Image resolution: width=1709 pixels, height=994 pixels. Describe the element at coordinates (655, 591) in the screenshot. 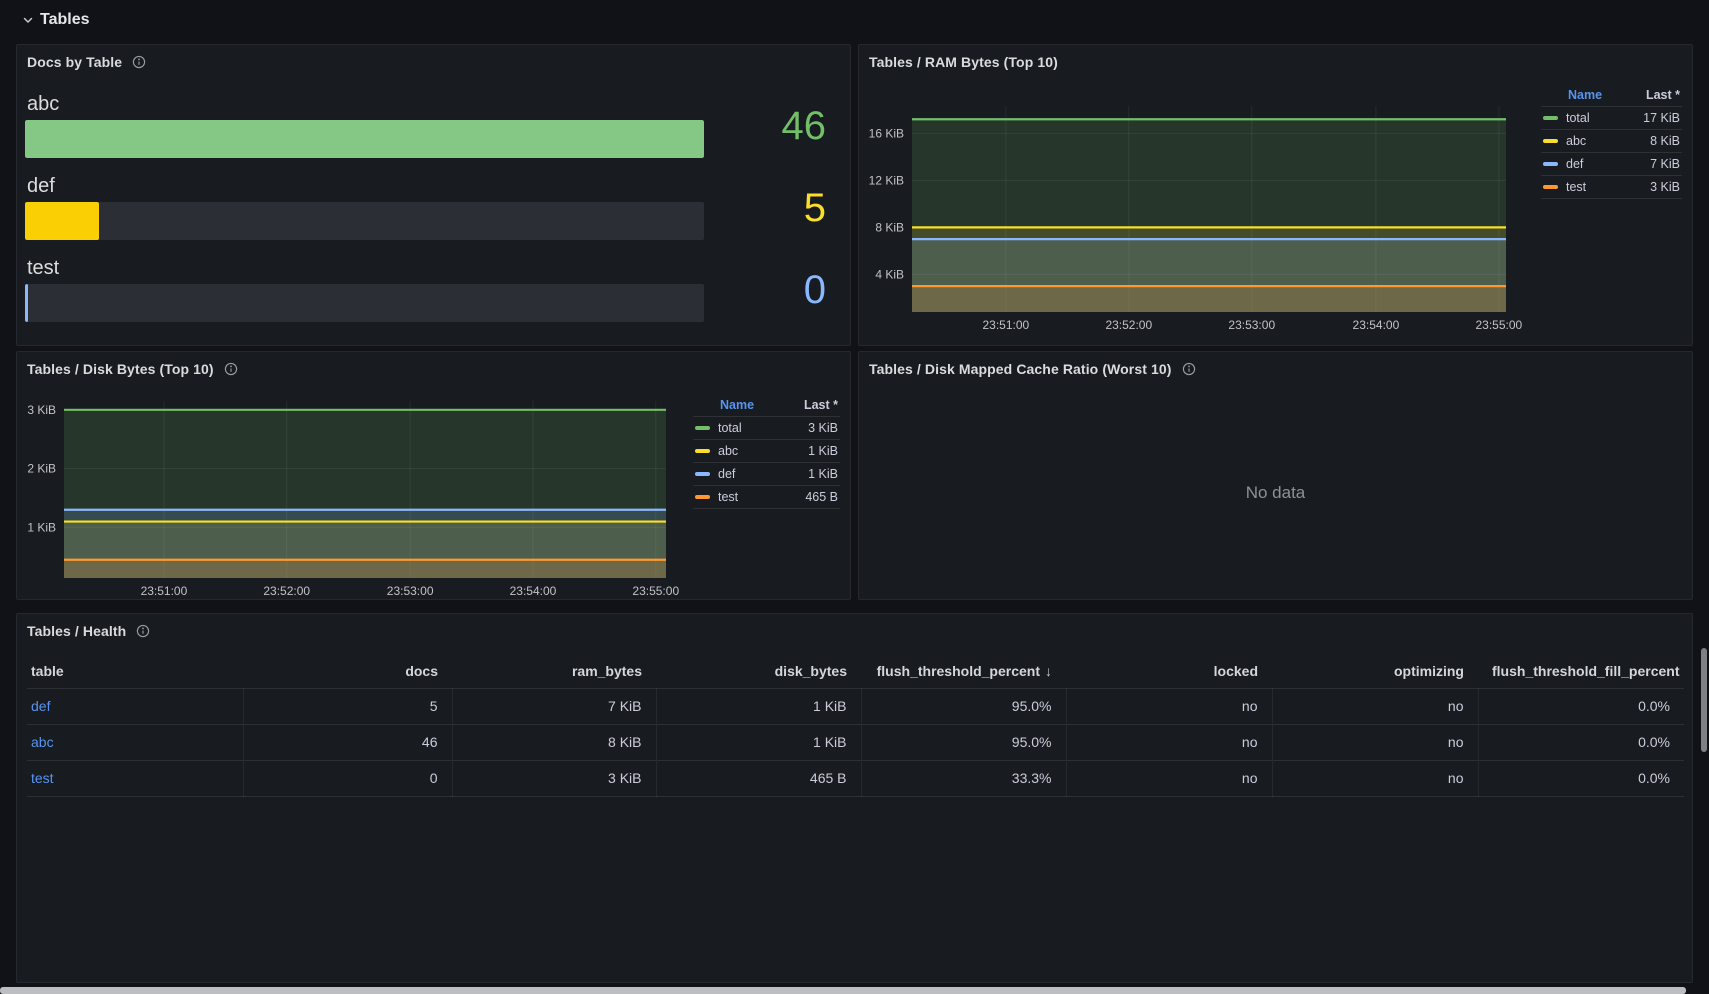

I see `svg-text: 23:55:00` at that location.